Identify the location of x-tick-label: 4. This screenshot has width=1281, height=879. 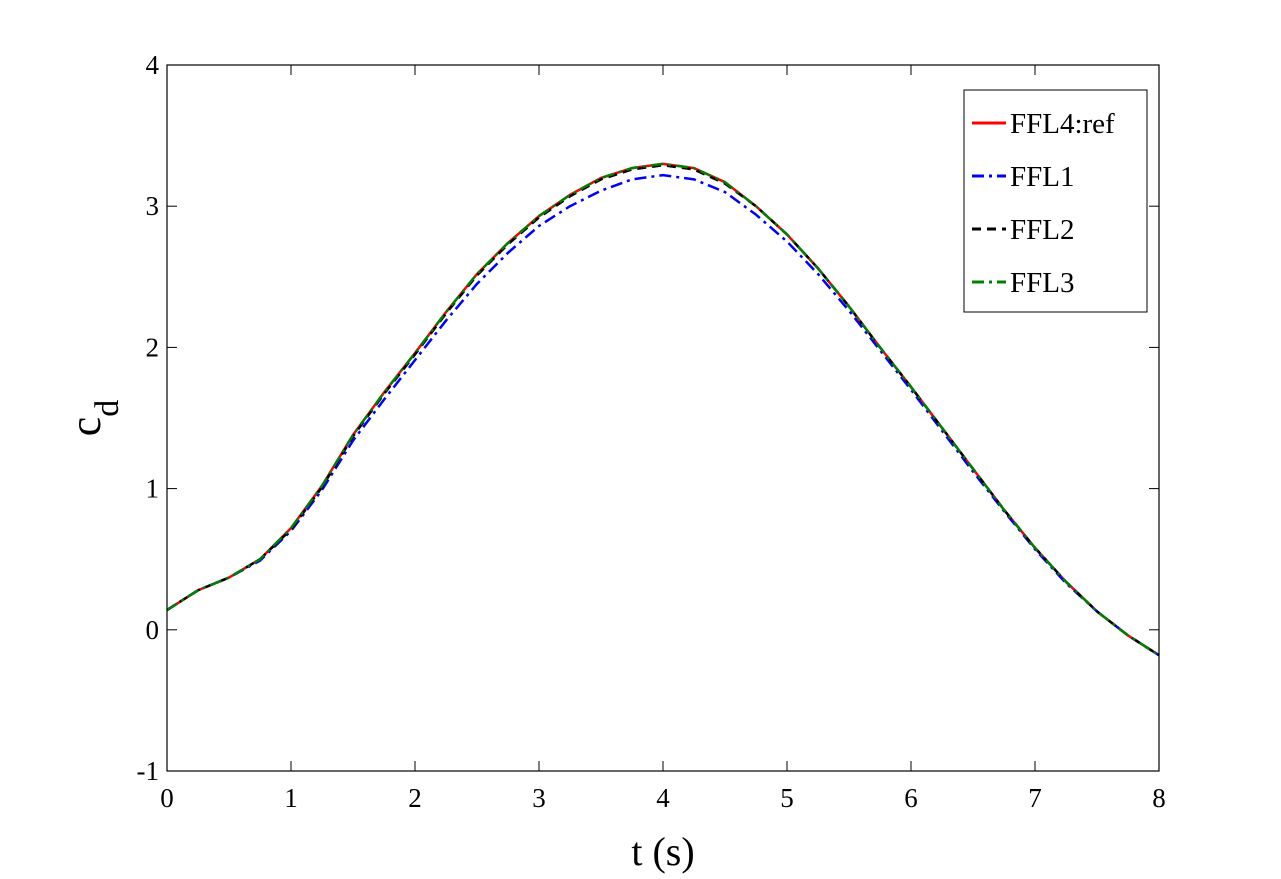
(663, 798).